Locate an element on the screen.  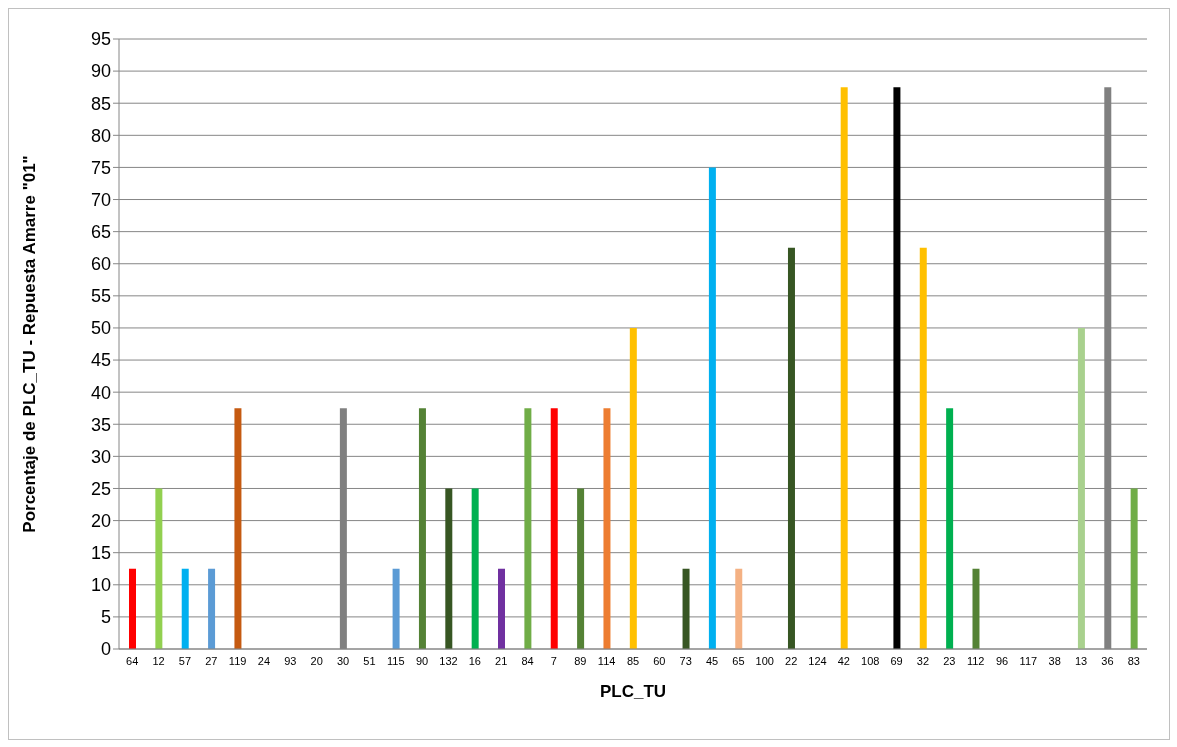
x-tick-label: 60 is located at coordinates (659, 660).